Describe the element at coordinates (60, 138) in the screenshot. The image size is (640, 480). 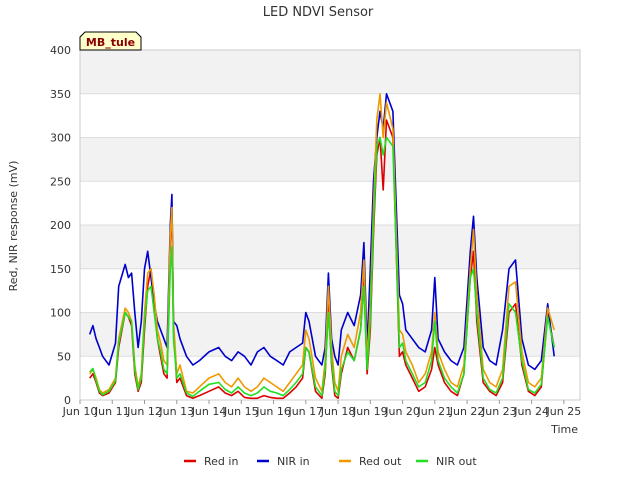
I see `y-tick-label: 300` at that location.